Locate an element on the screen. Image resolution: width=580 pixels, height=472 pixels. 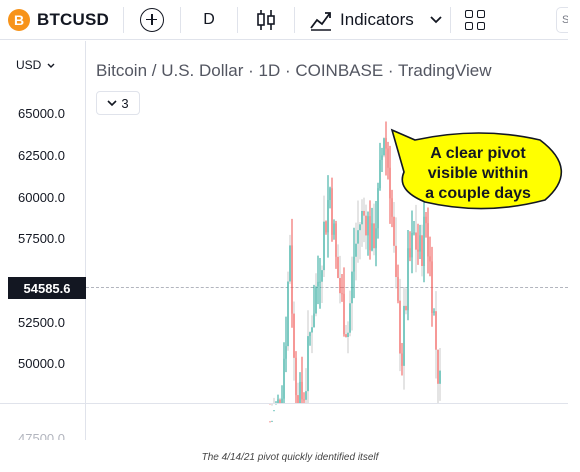
current-price-label: 54585.6 is located at coordinates (47, 288).